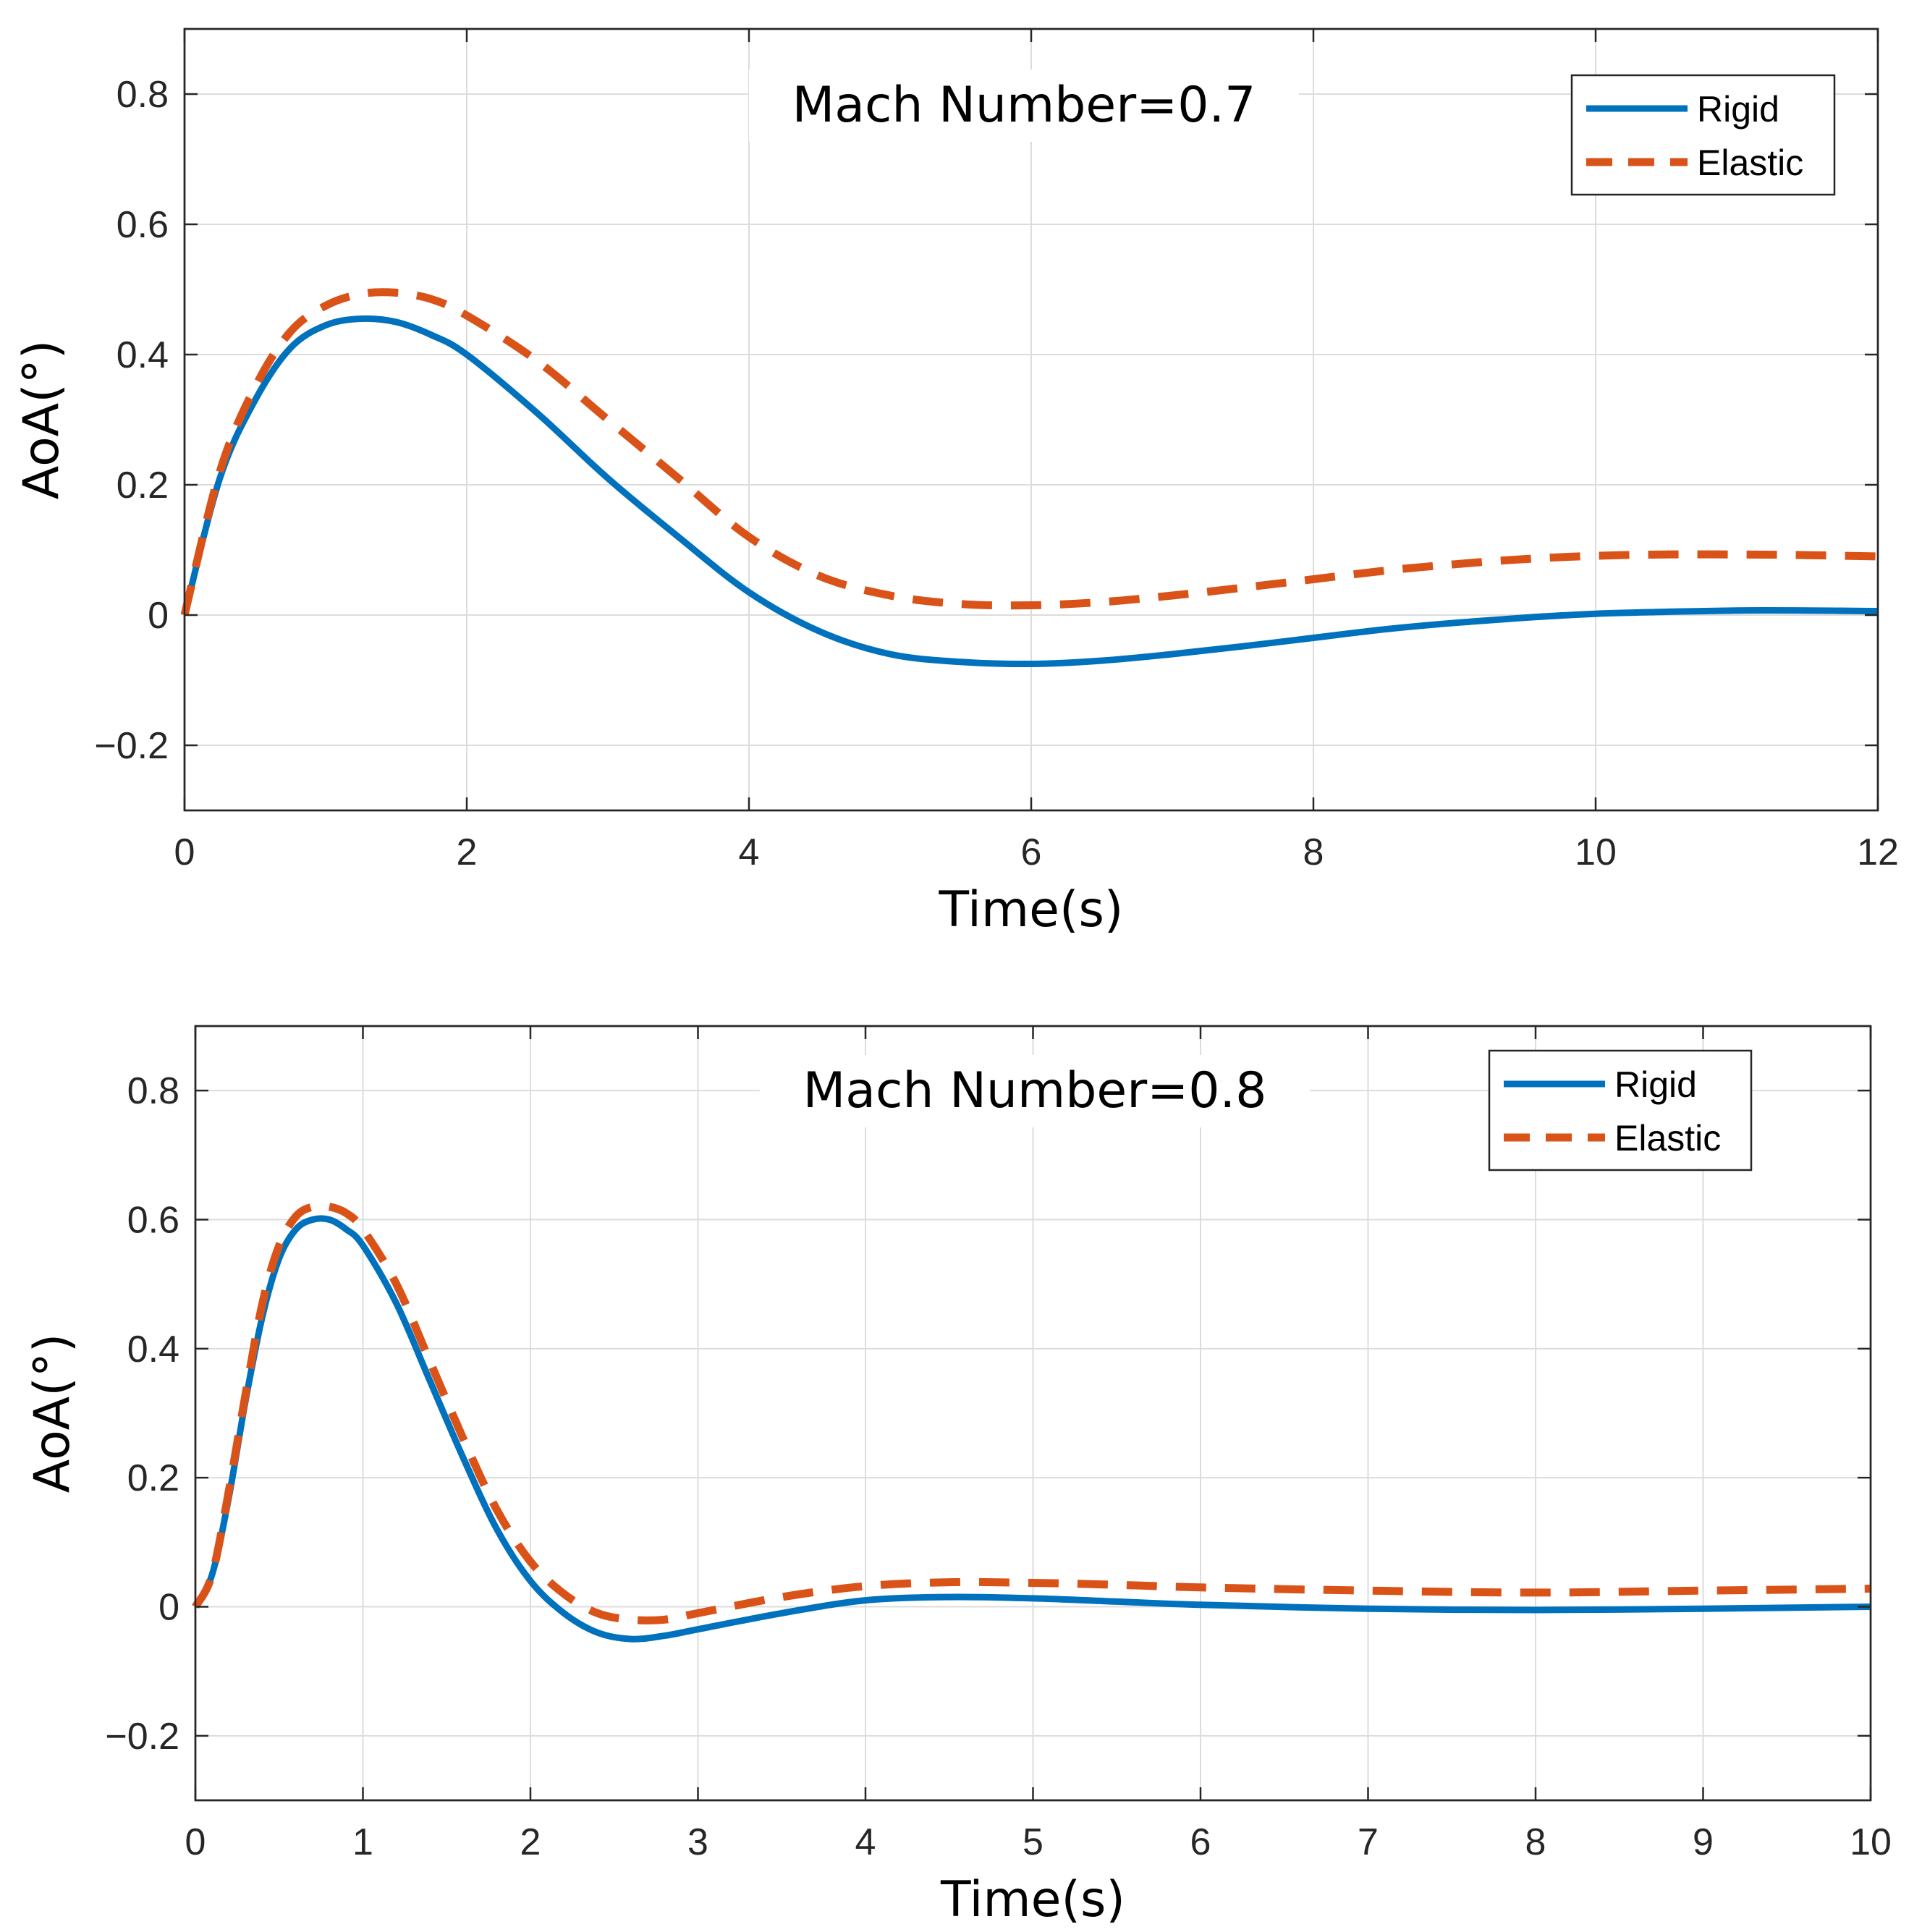 Image resolution: width=1922 pixels, height=1932 pixels. I want to click on x-tick-label: 5, so click(1033, 1842).